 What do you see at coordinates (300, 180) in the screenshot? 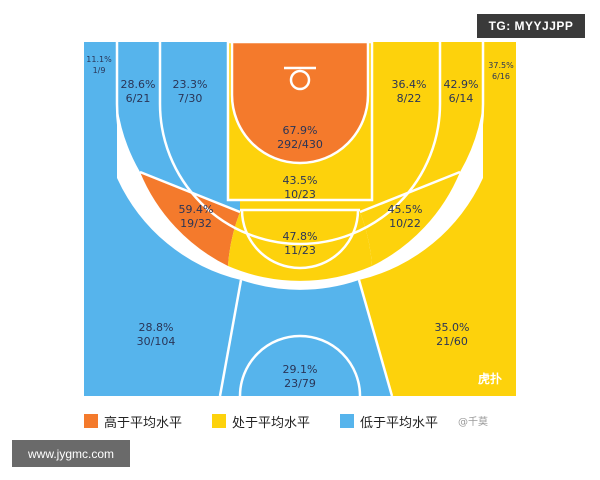
I see `zone-pct-paint: 43.5%` at bounding box center [300, 180].